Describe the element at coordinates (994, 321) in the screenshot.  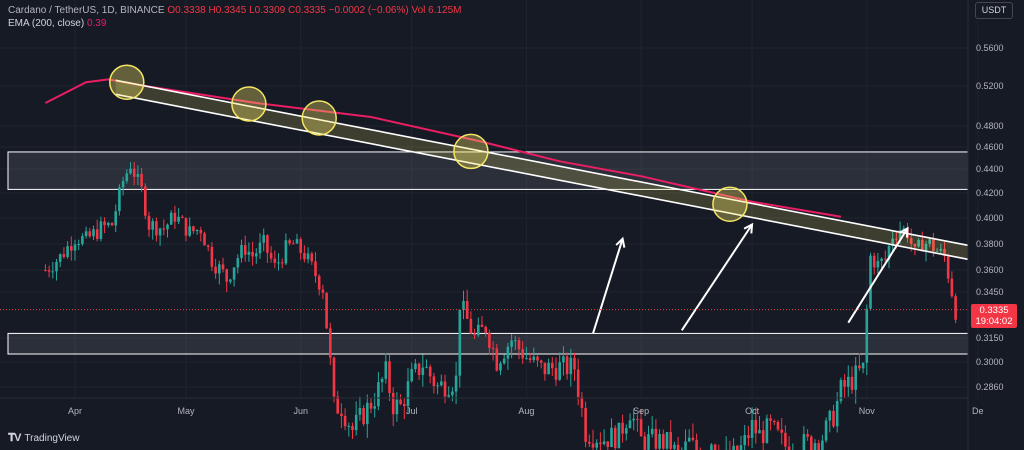
I see `bar-countdown: 19:04:02` at that location.